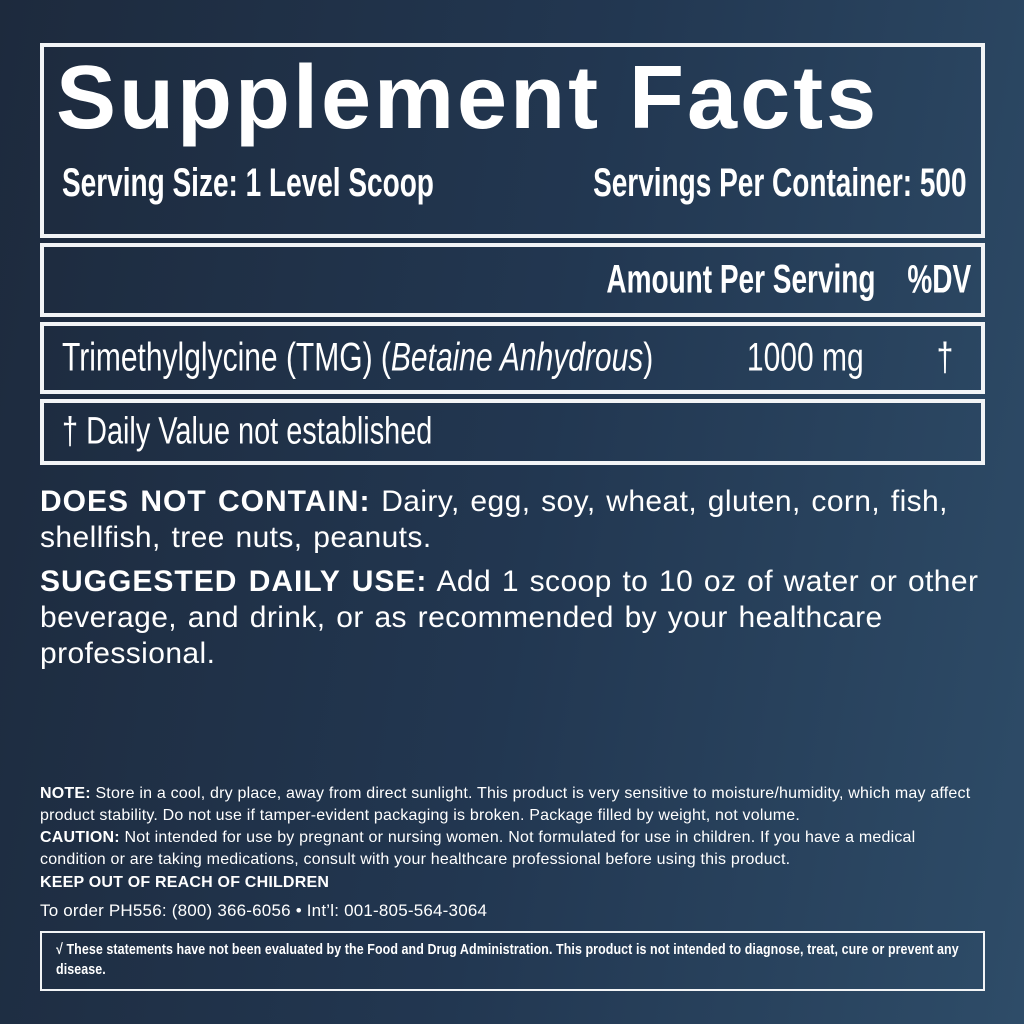  What do you see at coordinates (226, 357) in the screenshot?
I see `ingredient-name-prefix: Trimethylglycine (TMG) (` at bounding box center [226, 357].